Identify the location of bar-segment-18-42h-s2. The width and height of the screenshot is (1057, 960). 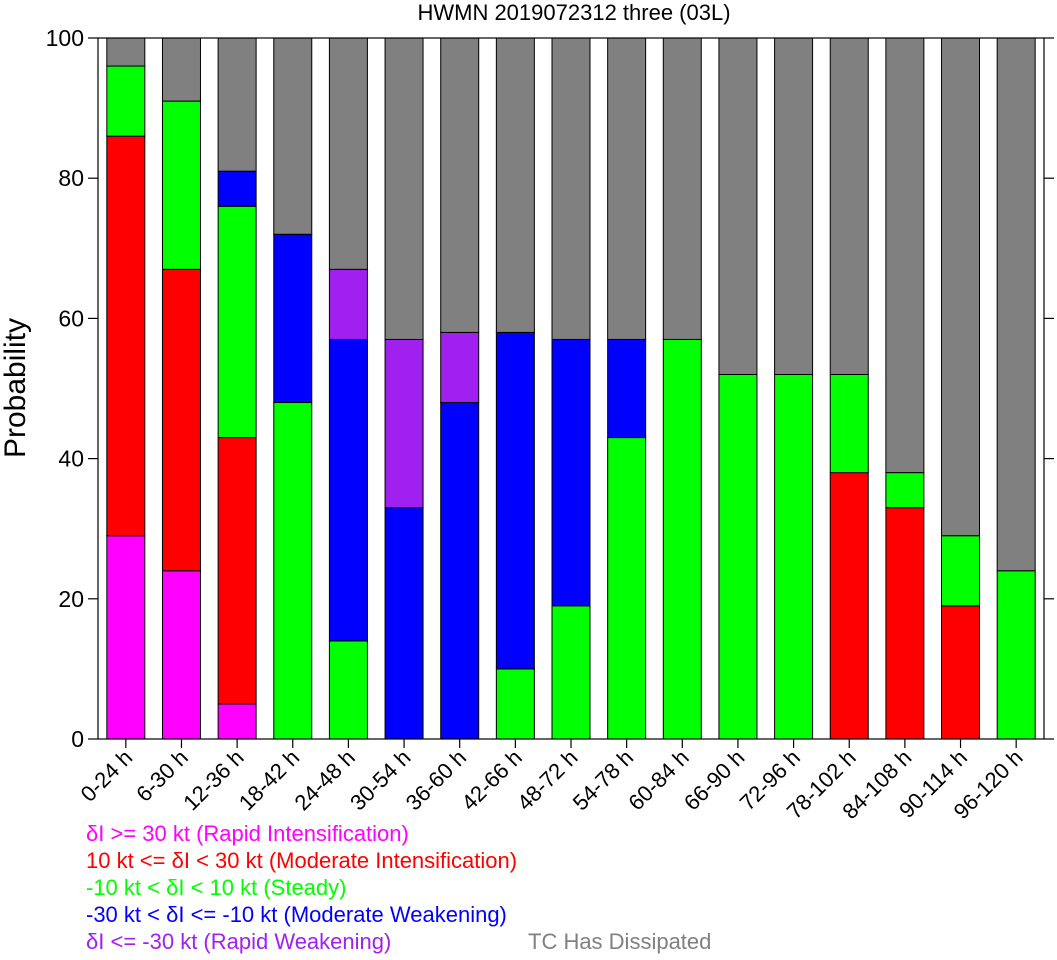
(293, 571).